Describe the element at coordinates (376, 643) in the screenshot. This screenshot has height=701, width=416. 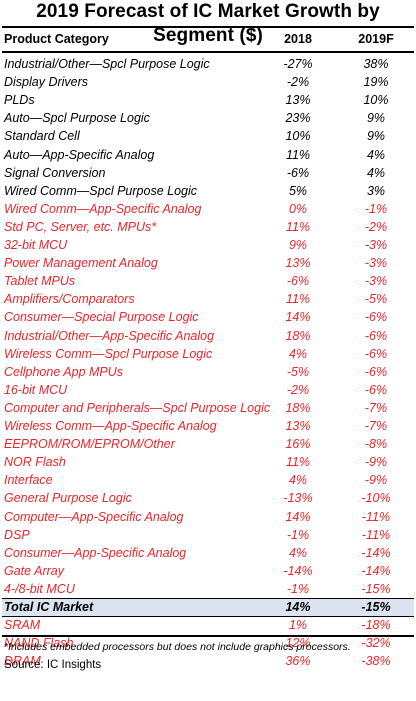
I see `cell-2019f: -32%` at that location.